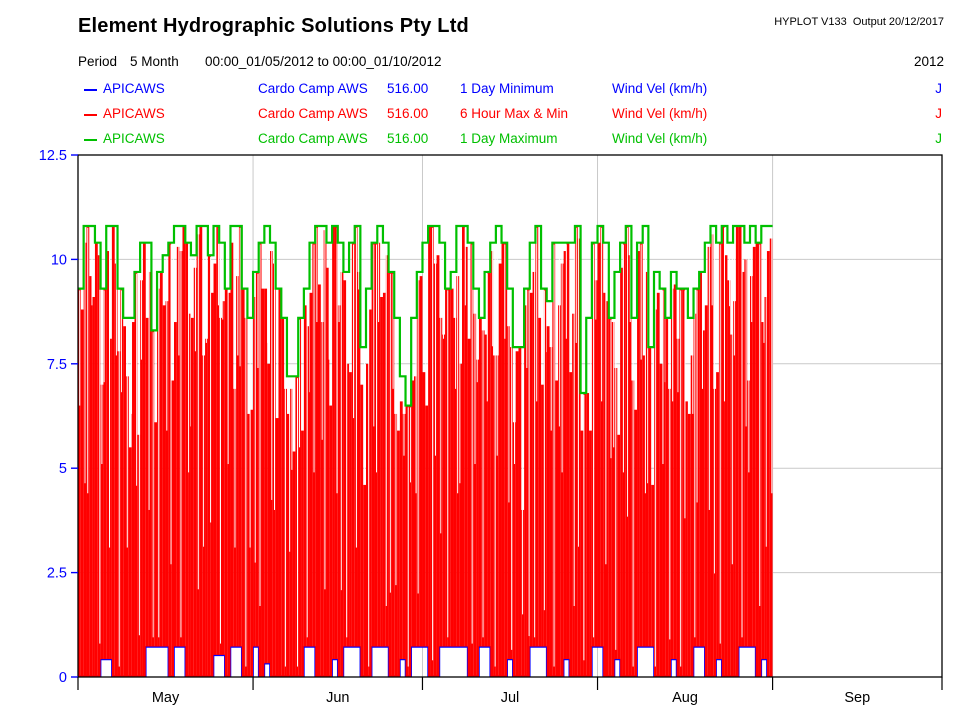 Image resolution: width=968 pixels, height=726 pixels. I want to click on y-axis-label: 7.5, so click(57, 365).